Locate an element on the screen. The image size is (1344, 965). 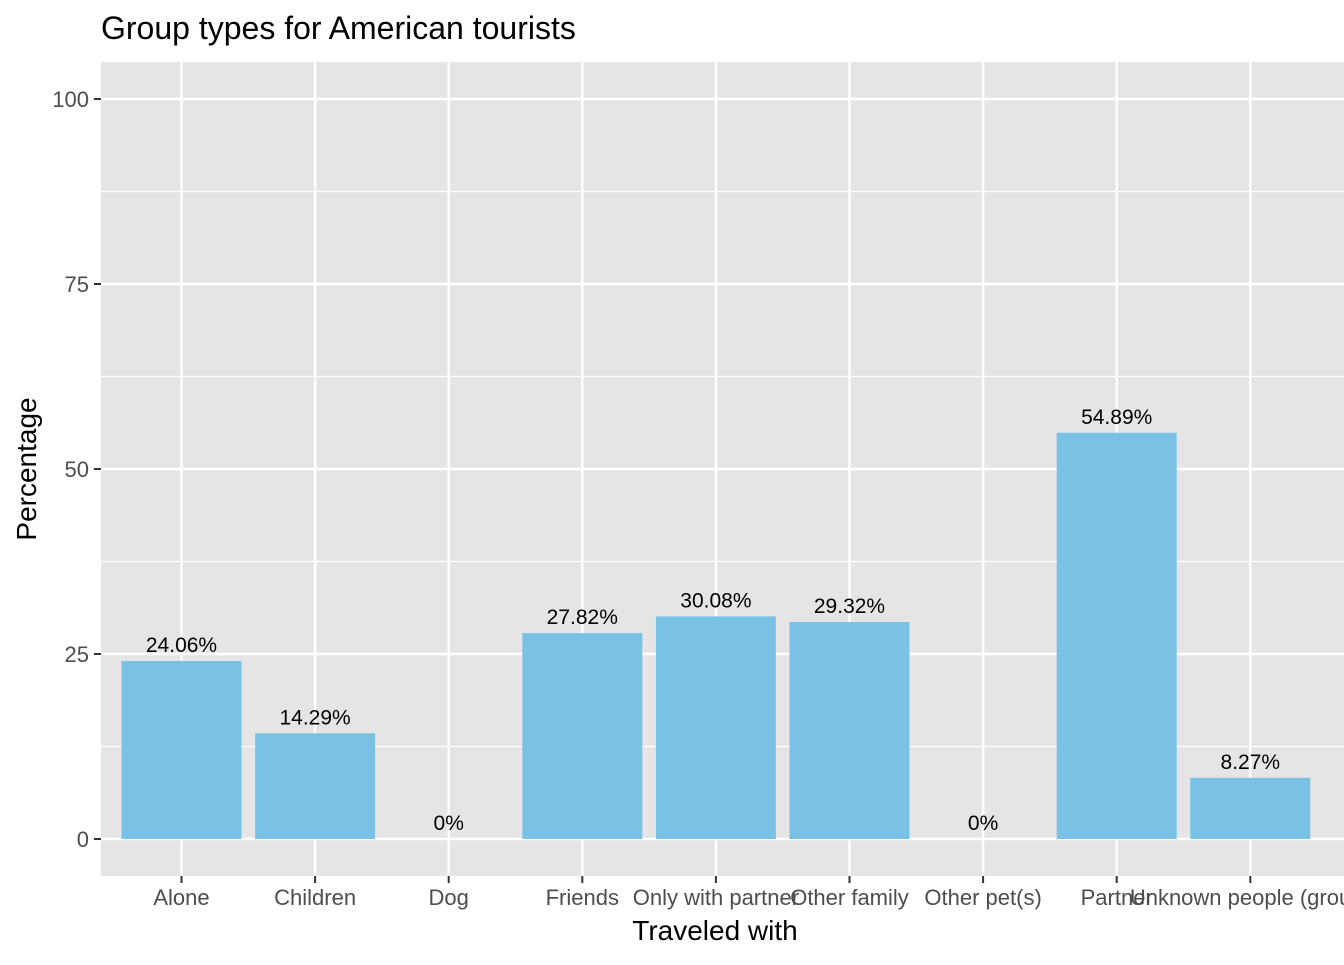
y-tick-label: 25 is located at coordinates (77, 654).